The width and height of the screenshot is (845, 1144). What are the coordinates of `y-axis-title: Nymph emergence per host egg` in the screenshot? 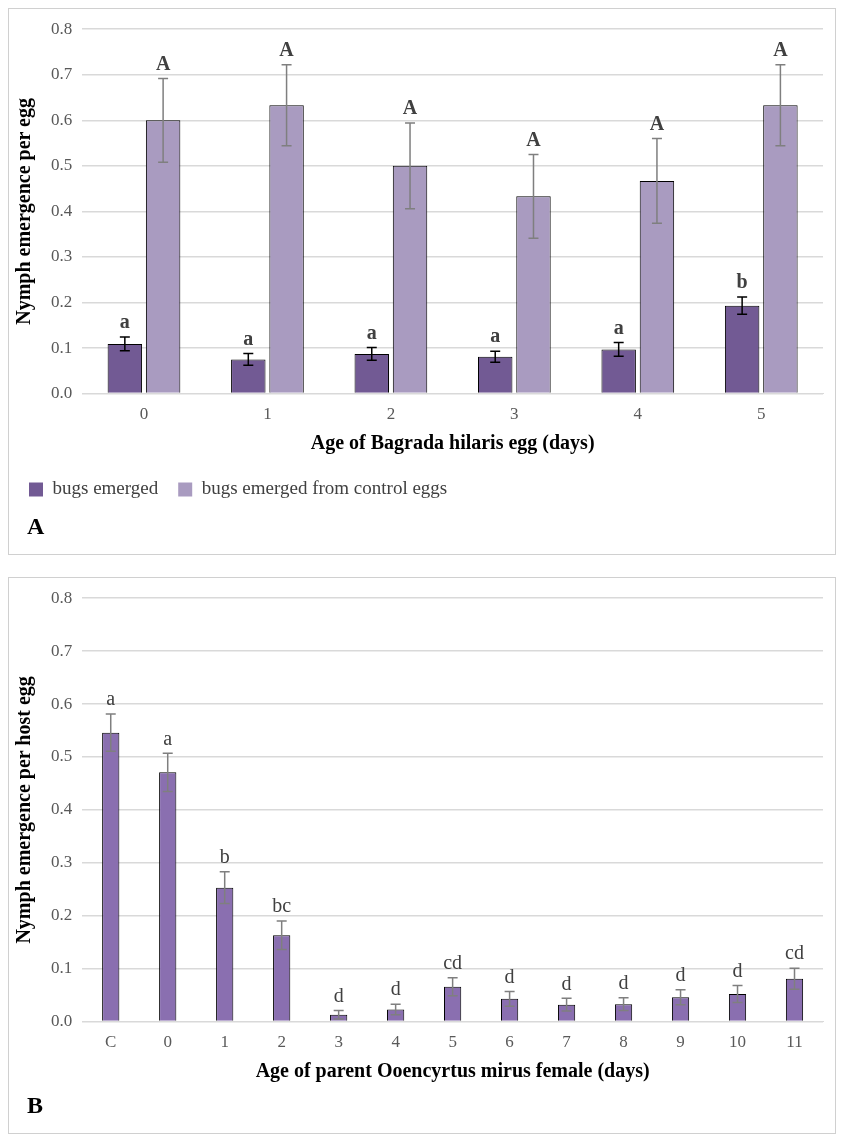 It's located at (24, 810).